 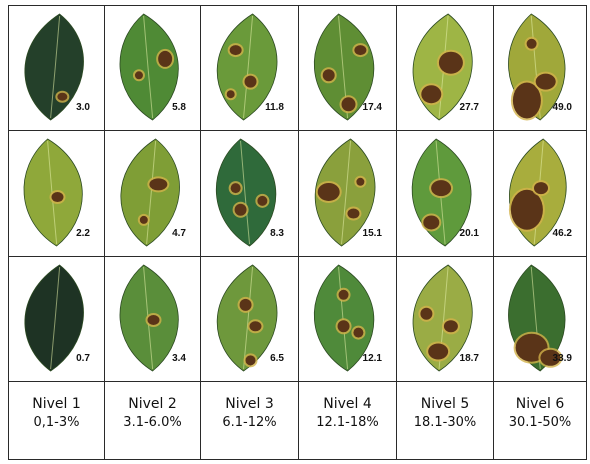 I want to click on severity-value: 18.7, so click(x=469, y=358).